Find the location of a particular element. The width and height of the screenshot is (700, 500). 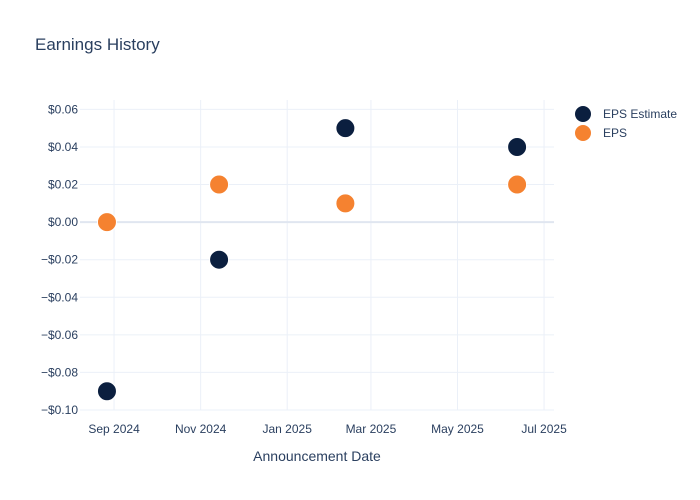

x-tick-label: Nov 2024 is located at coordinates (201, 429).